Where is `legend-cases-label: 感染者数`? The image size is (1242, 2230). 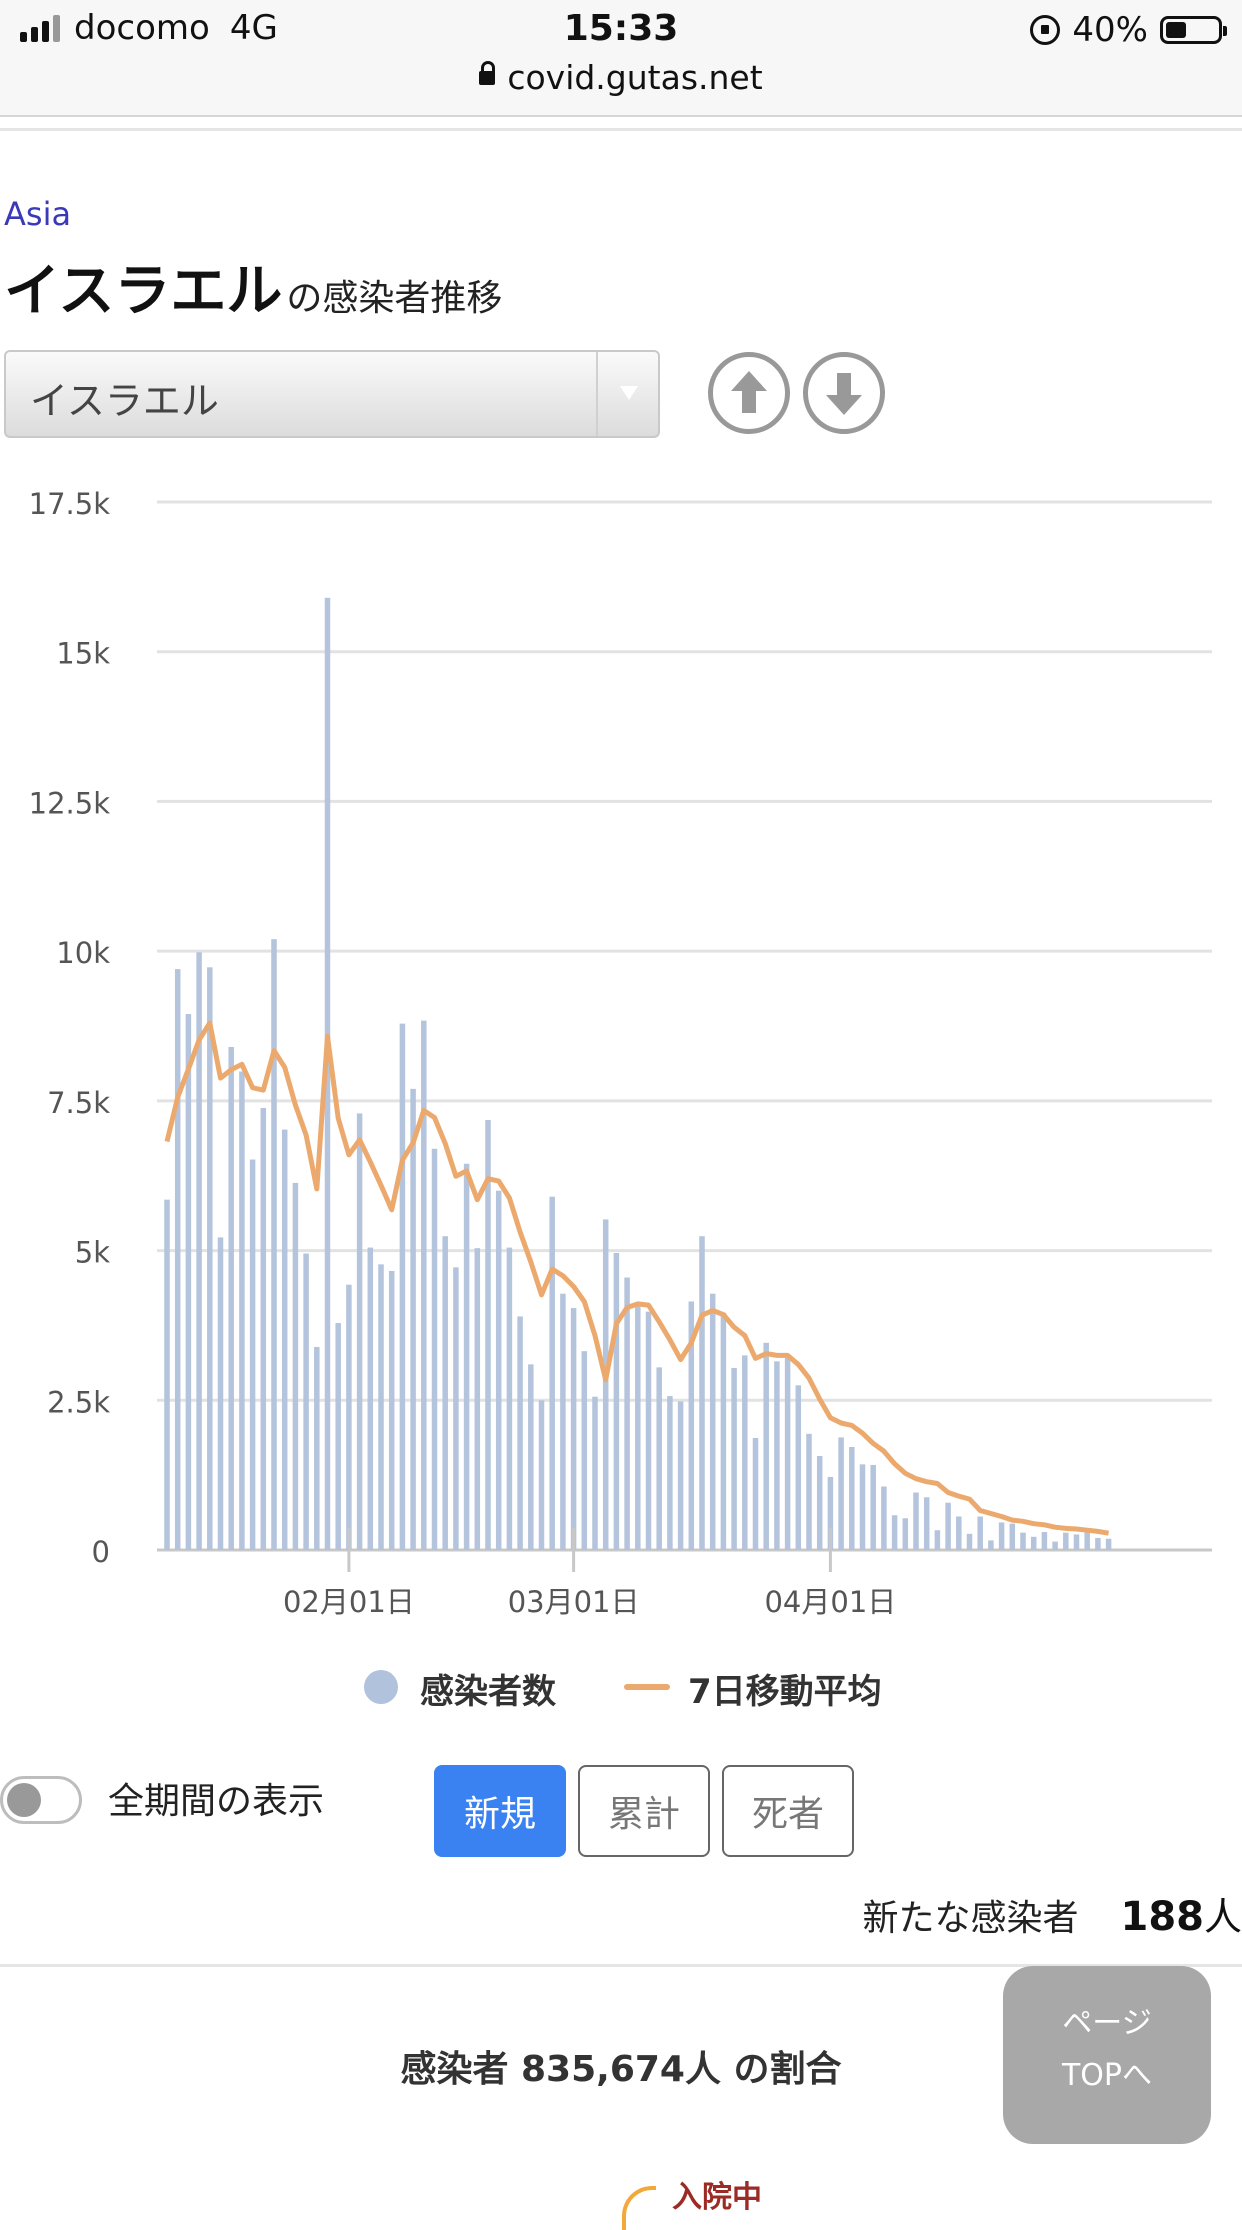
legend-cases-label: 感染者数 is located at coordinates (488, 1692).